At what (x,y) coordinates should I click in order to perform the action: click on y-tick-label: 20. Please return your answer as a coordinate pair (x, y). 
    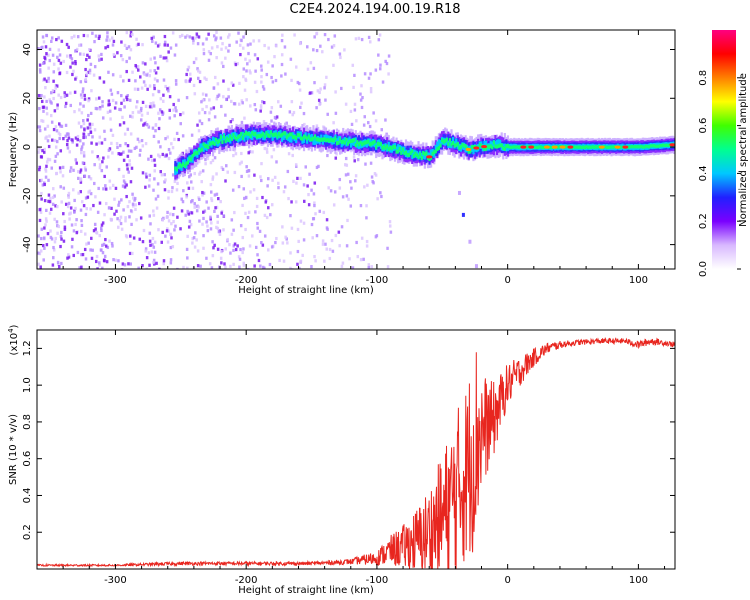
    Looking at the image, I should click on (27, 98).